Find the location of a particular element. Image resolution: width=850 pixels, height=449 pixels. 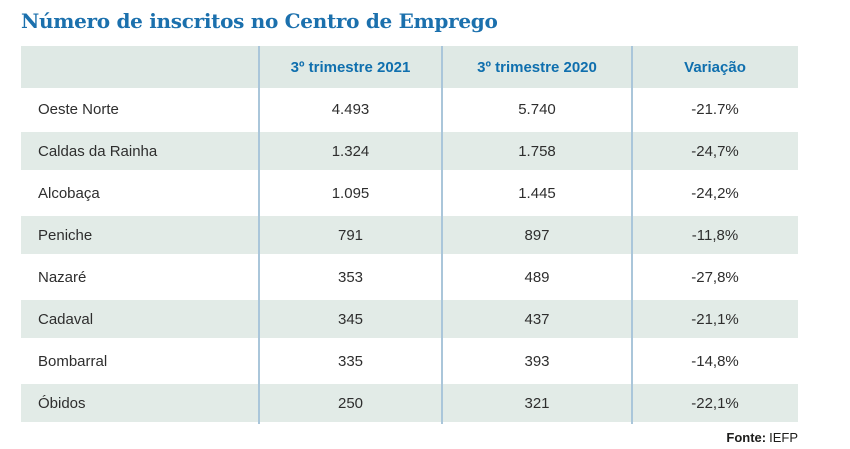

table-row: Nazaré 353 489 -27,8% is located at coordinates (409, 277).